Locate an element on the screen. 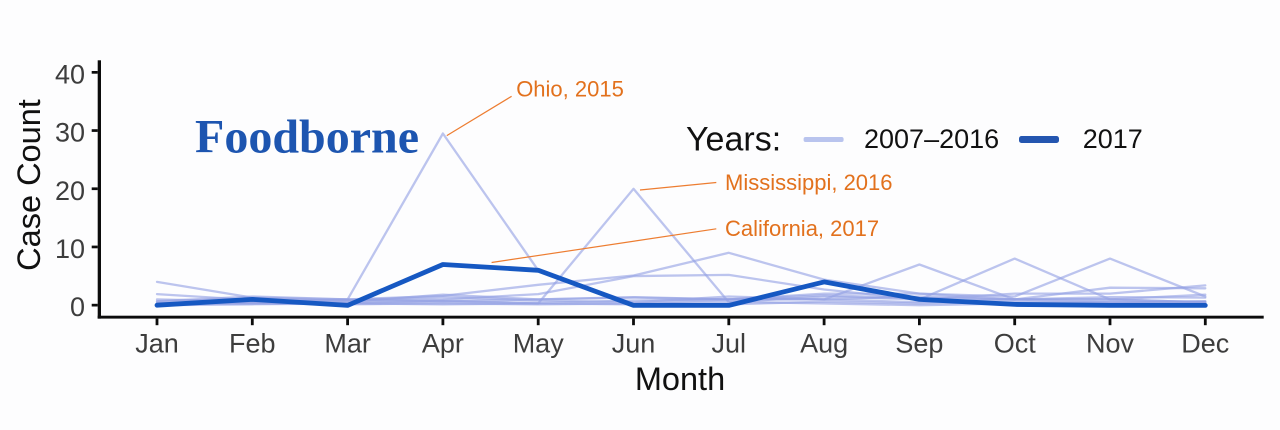 The width and height of the screenshot is (1280, 430). svg-text: Jul is located at coordinates (729, 344).